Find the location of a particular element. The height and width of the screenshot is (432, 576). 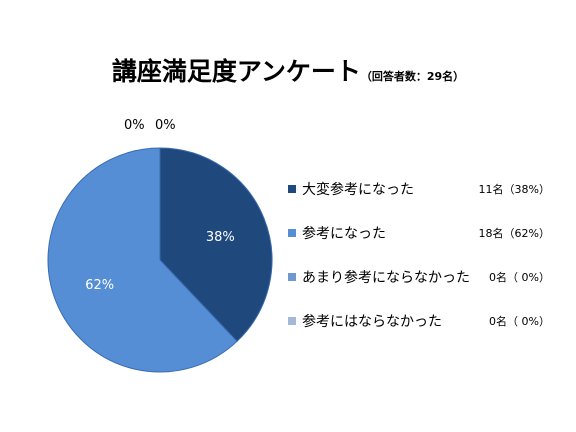

data-label: 62% is located at coordinates (99, 285).